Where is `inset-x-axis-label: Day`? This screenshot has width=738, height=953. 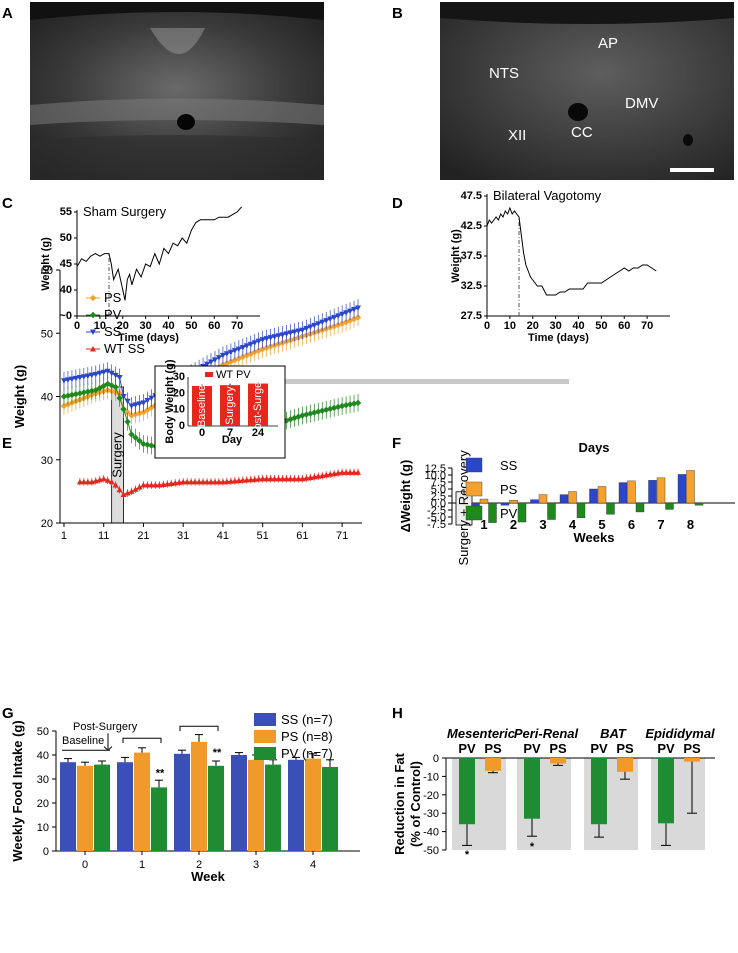 inset-x-axis-label: Day is located at coordinates (232, 440).